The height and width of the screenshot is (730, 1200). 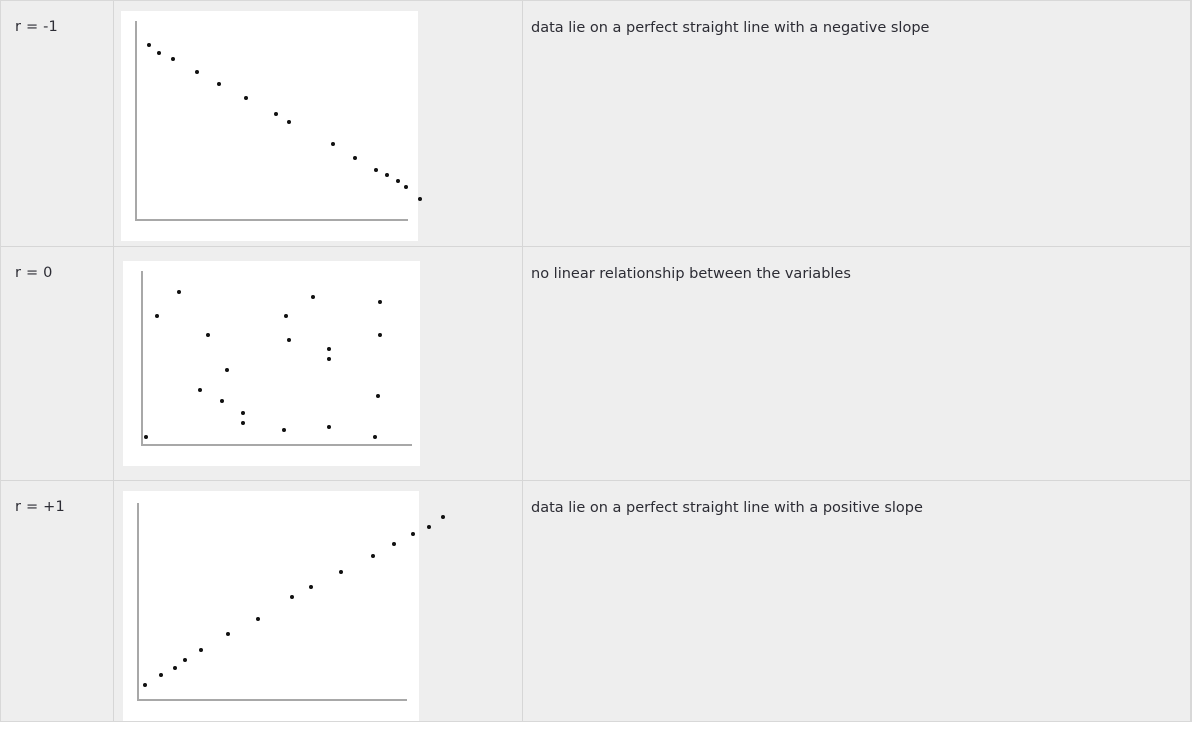 I want to click on correlation-value-label: r = -1, so click(x=36, y=27).